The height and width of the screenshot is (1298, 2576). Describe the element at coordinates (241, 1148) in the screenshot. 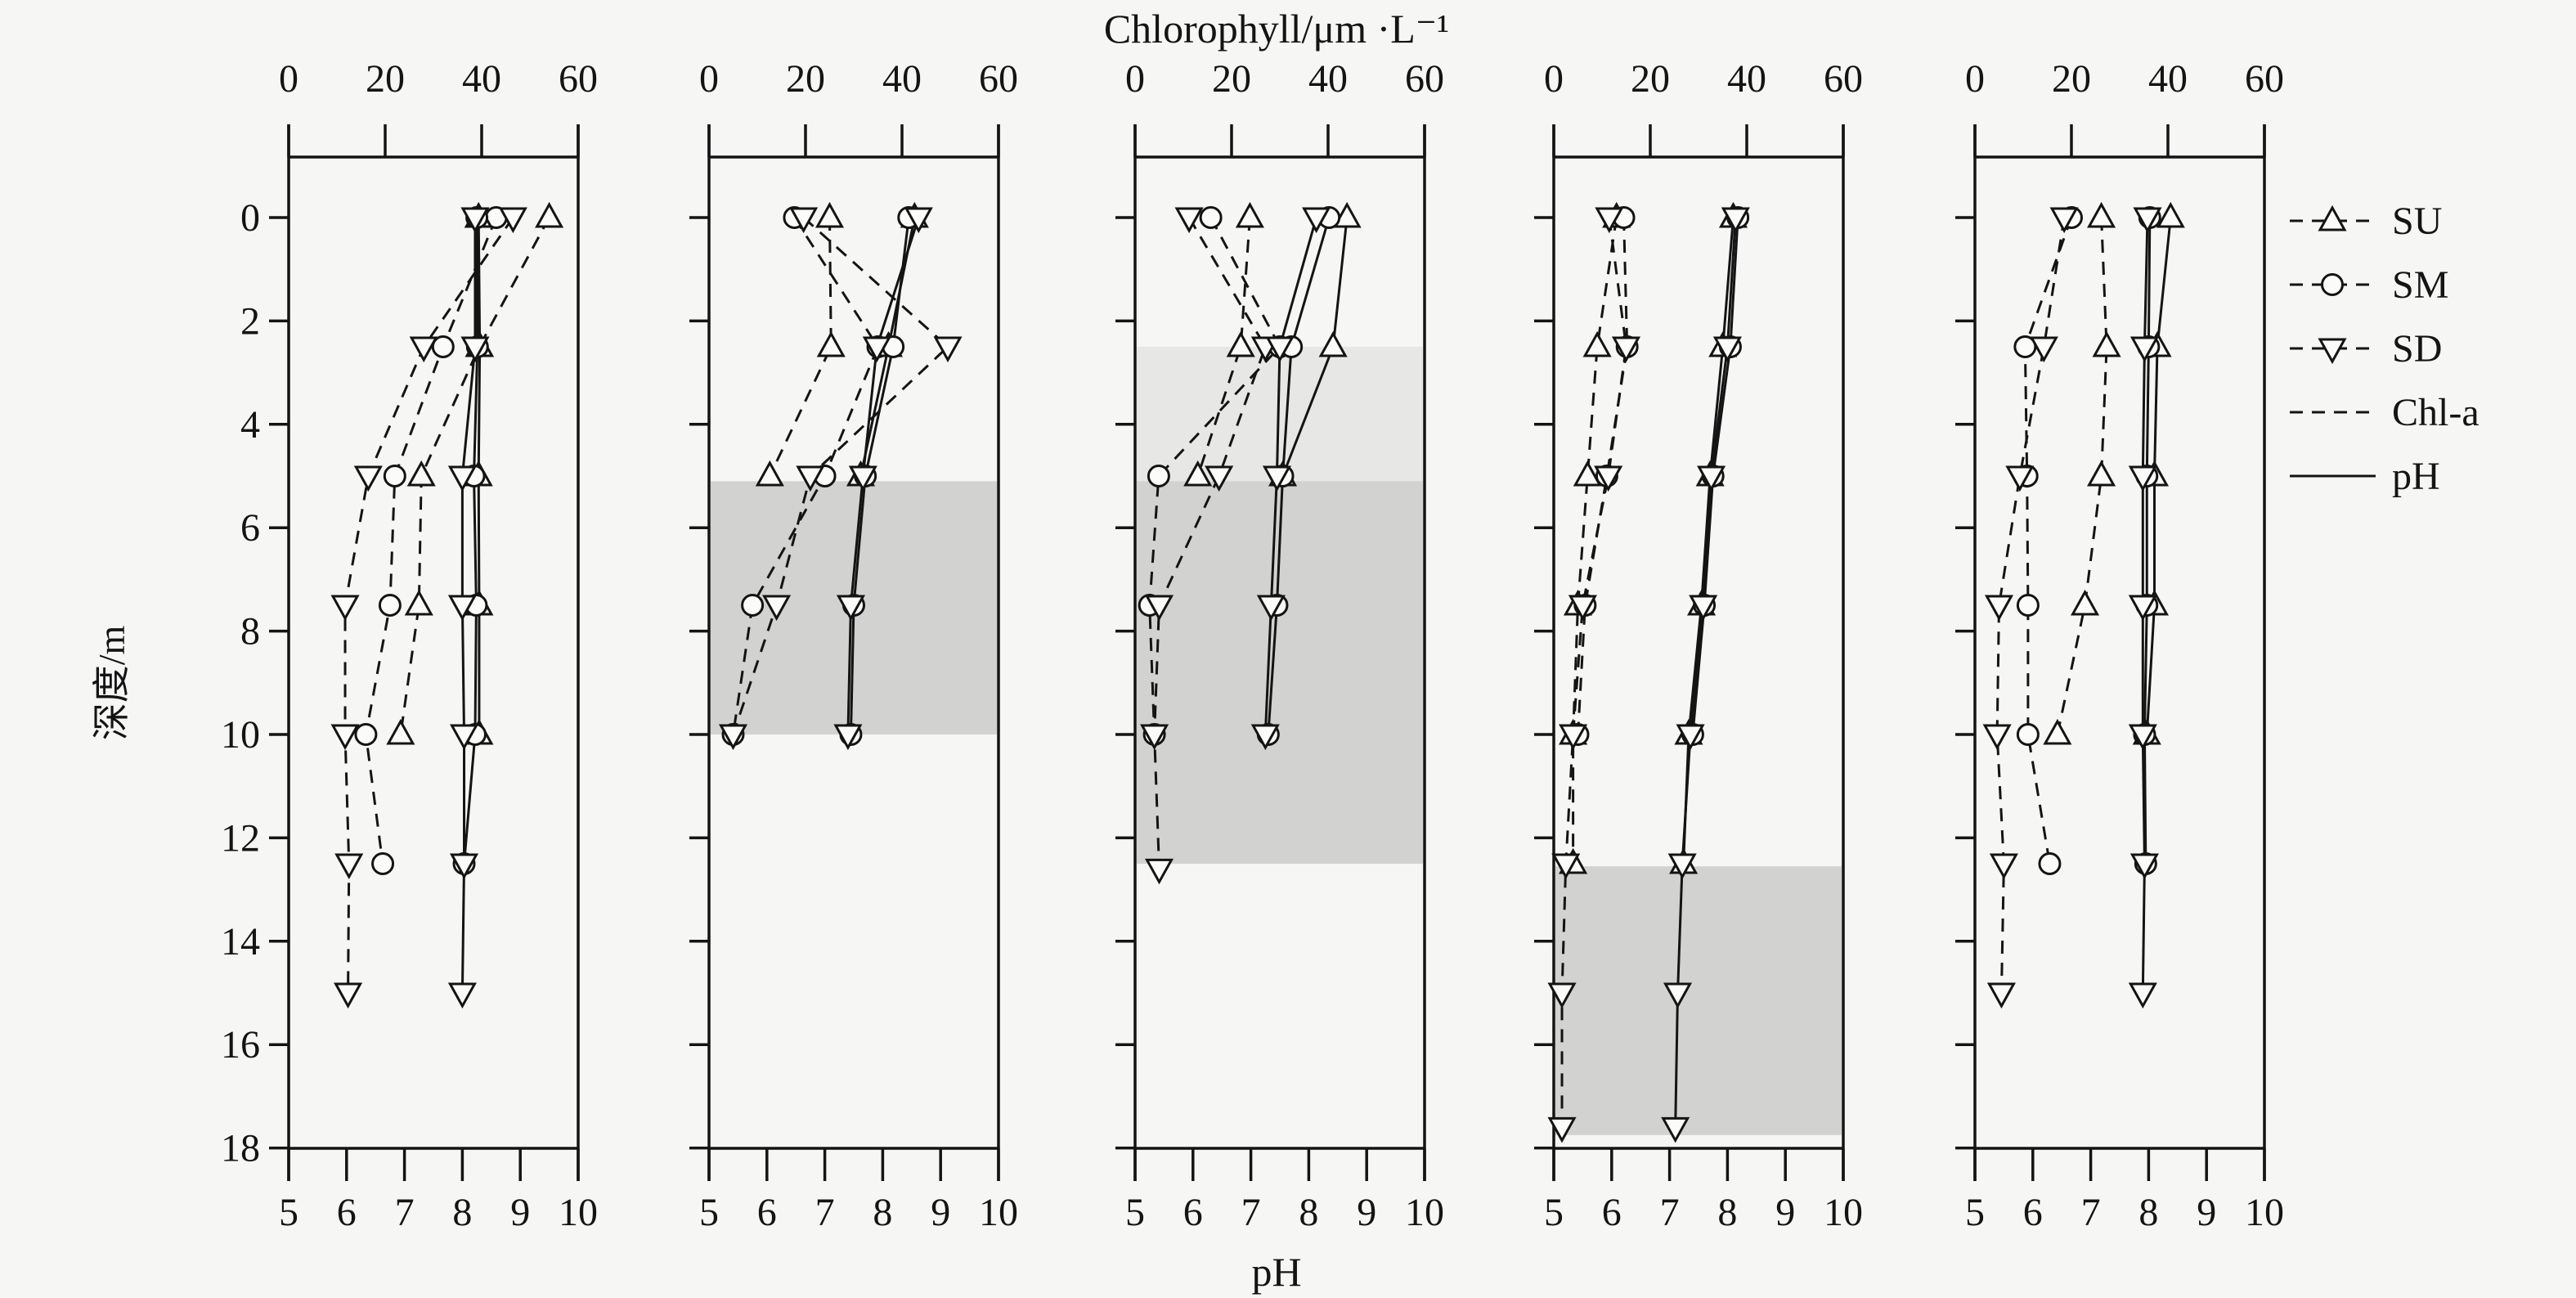

I see `depth-tick-label: 18` at that location.